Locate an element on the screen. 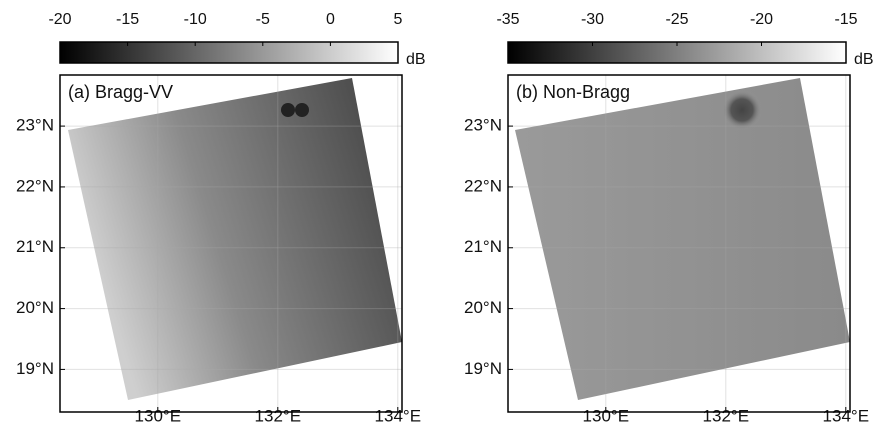 The image size is (875, 428). colorbar-tick-label: -5 is located at coordinates (263, 19).